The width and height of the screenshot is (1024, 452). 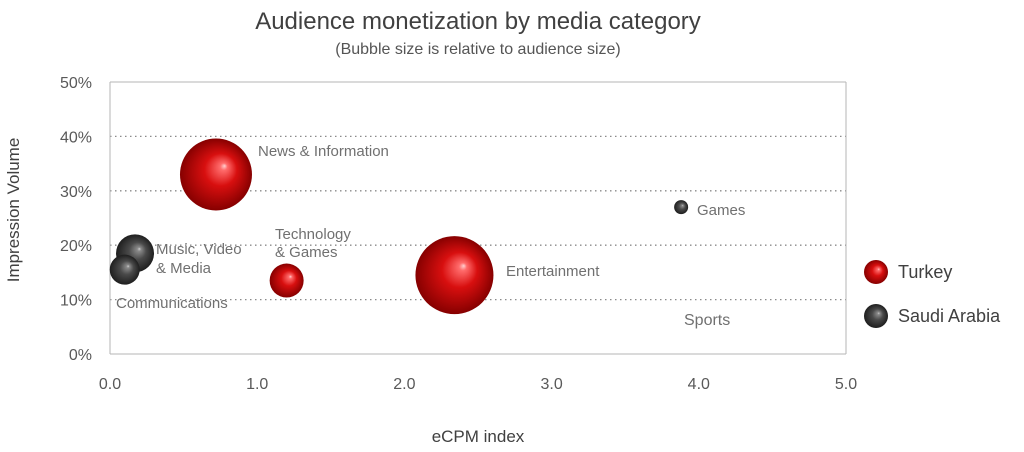 What do you see at coordinates (681, 207) in the screenshot?
I see `bubble-games` at bounding box center [681, 207].